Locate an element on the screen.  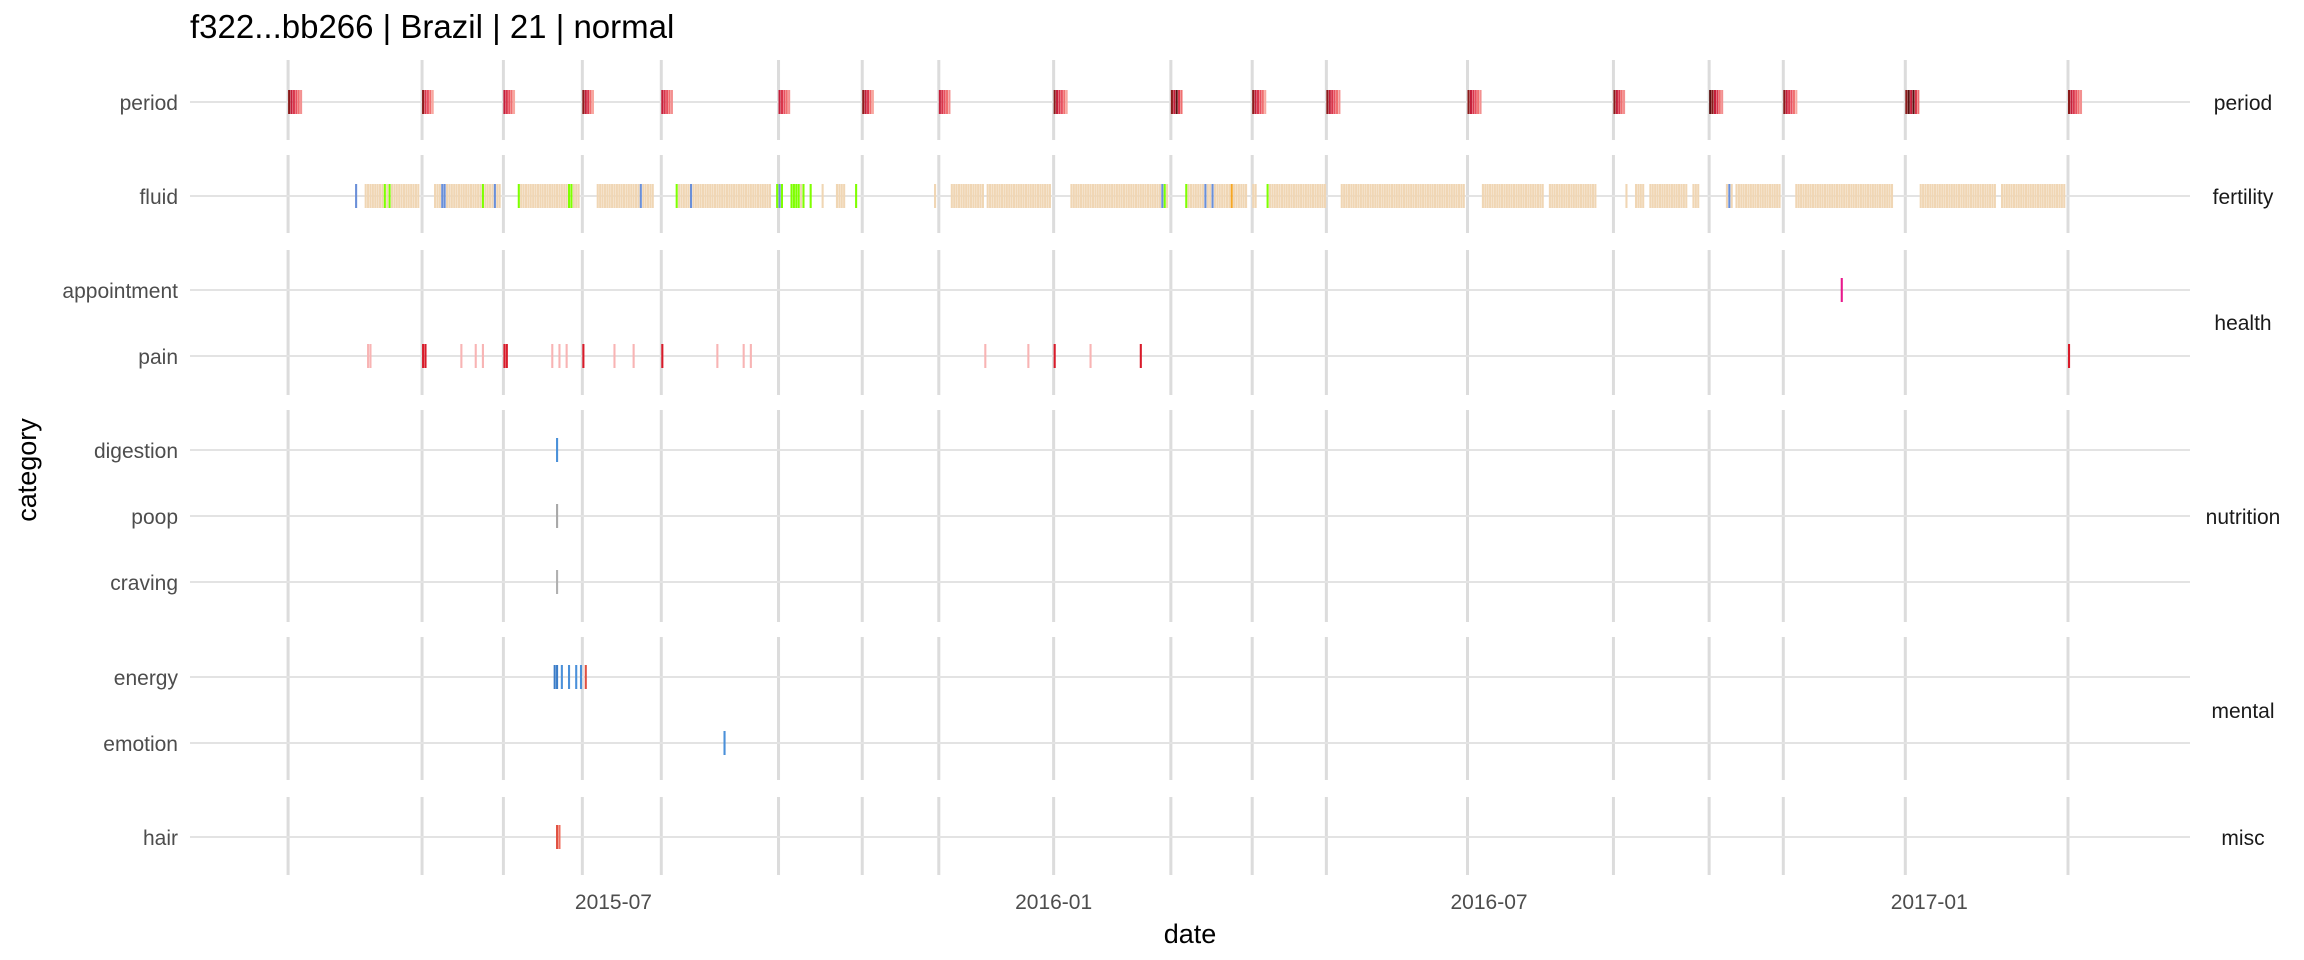
y-tick-label-energy: energy is located at coordinates (146, 678).